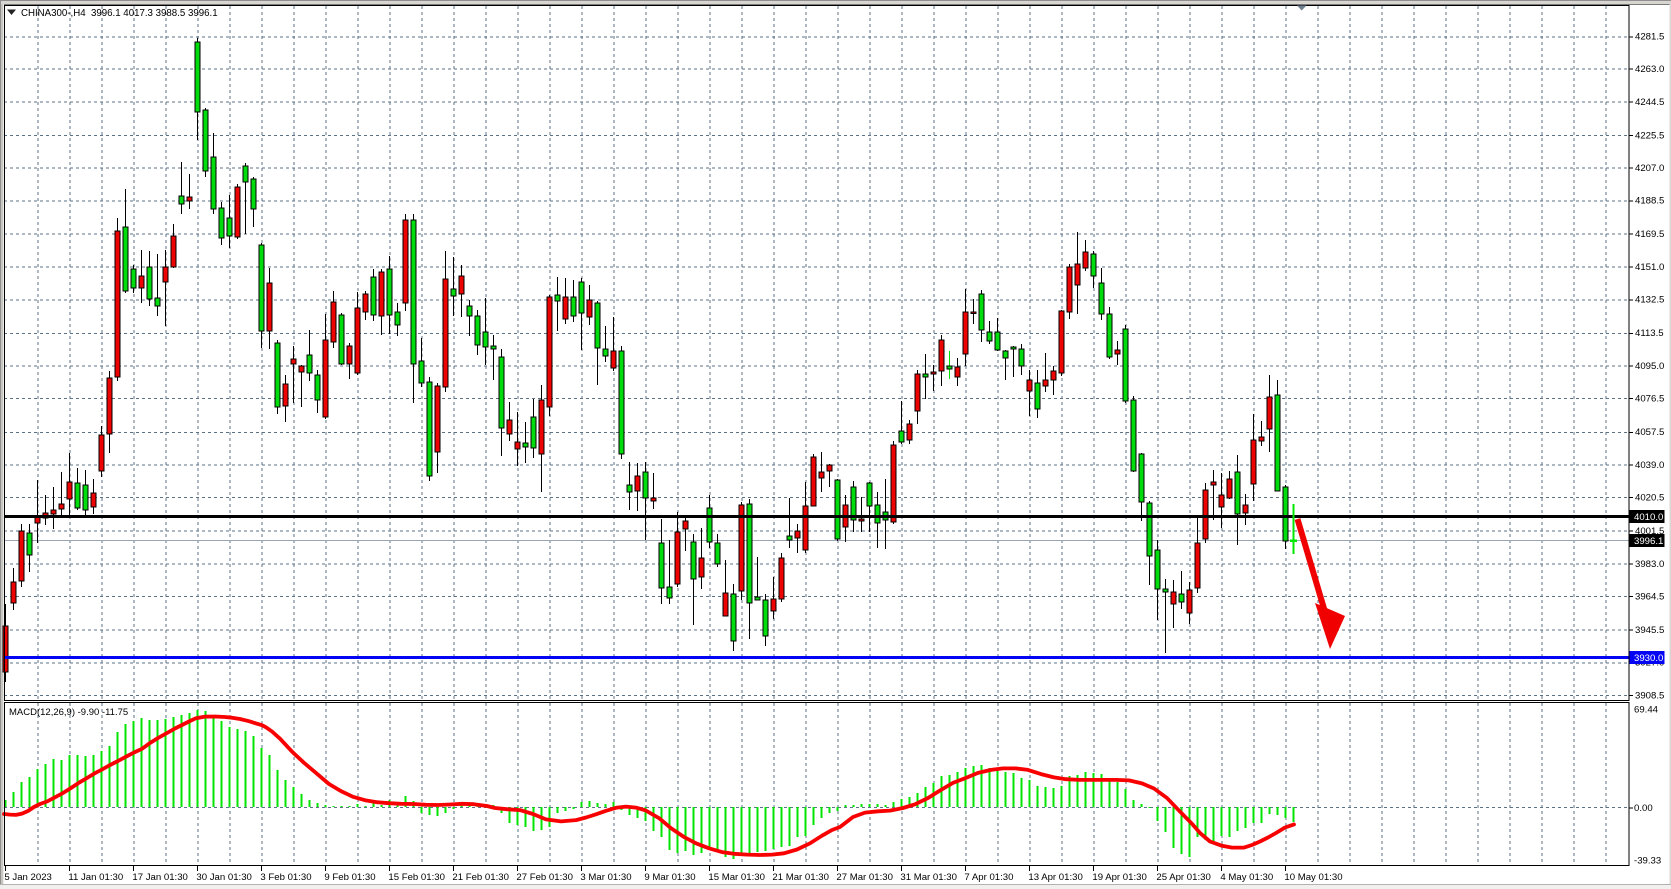 The height and width of the screenshot is (889, 1671). I want to click on svg-text: 69.44, so click(1646, 709).